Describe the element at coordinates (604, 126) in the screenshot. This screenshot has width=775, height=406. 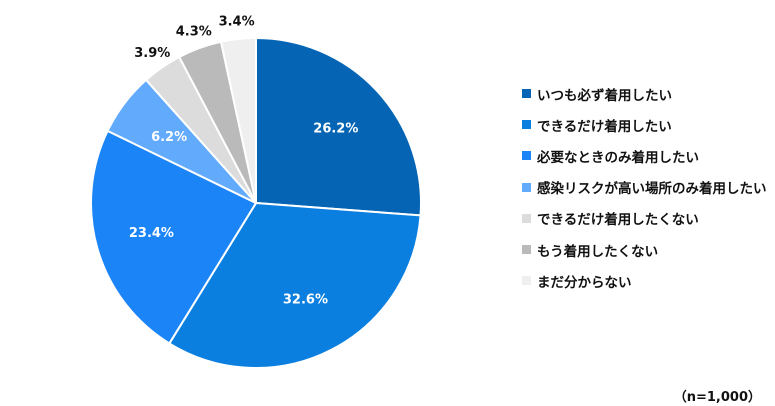
I see `legend-label: できるだけ着用したい` at that location.